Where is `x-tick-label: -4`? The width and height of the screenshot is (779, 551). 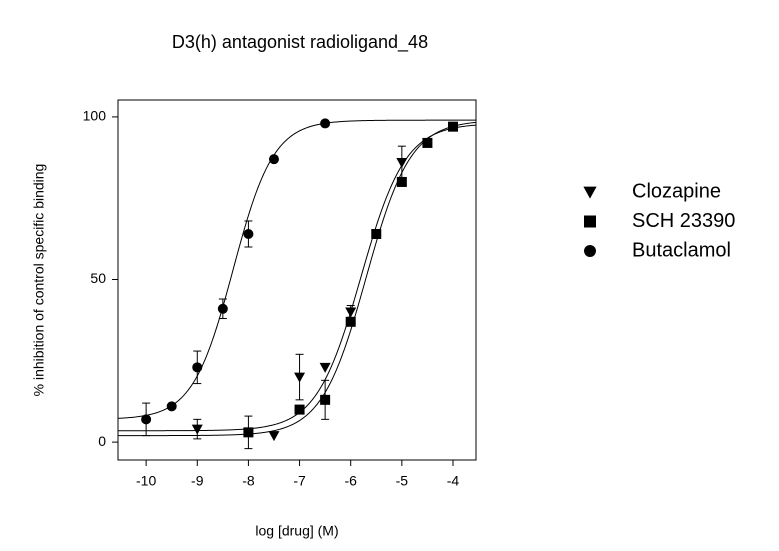 x-tick-label: -4 is located at coordinates (453, 481).